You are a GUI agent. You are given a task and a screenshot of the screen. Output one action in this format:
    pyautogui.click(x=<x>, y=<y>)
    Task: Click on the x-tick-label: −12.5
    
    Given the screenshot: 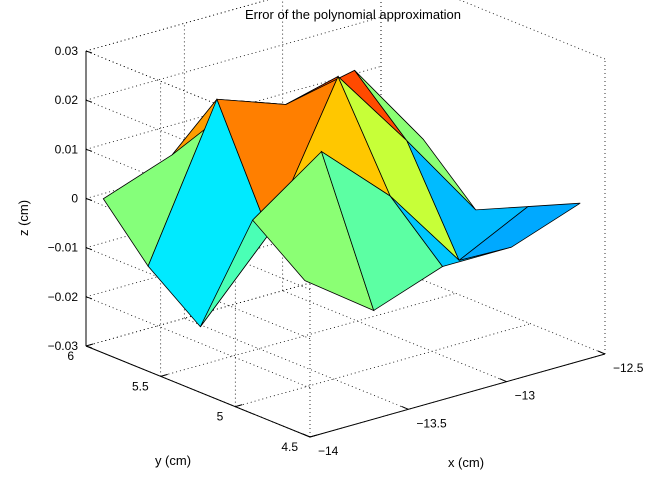 What is the action you would take?
    pyautogui.click(x=628, y=368)
    